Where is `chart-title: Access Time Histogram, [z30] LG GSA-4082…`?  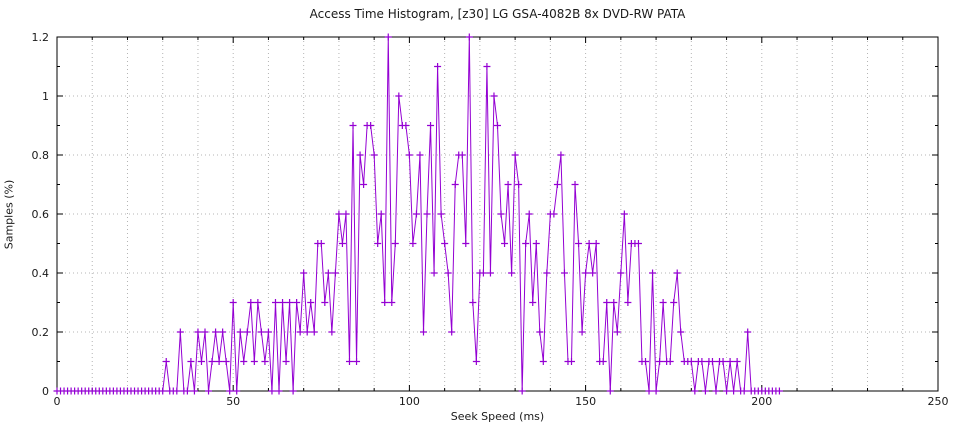 chart-title: Access Time Histogram, [z30] LG GSA-4082… is located at coordinates (497, 14).